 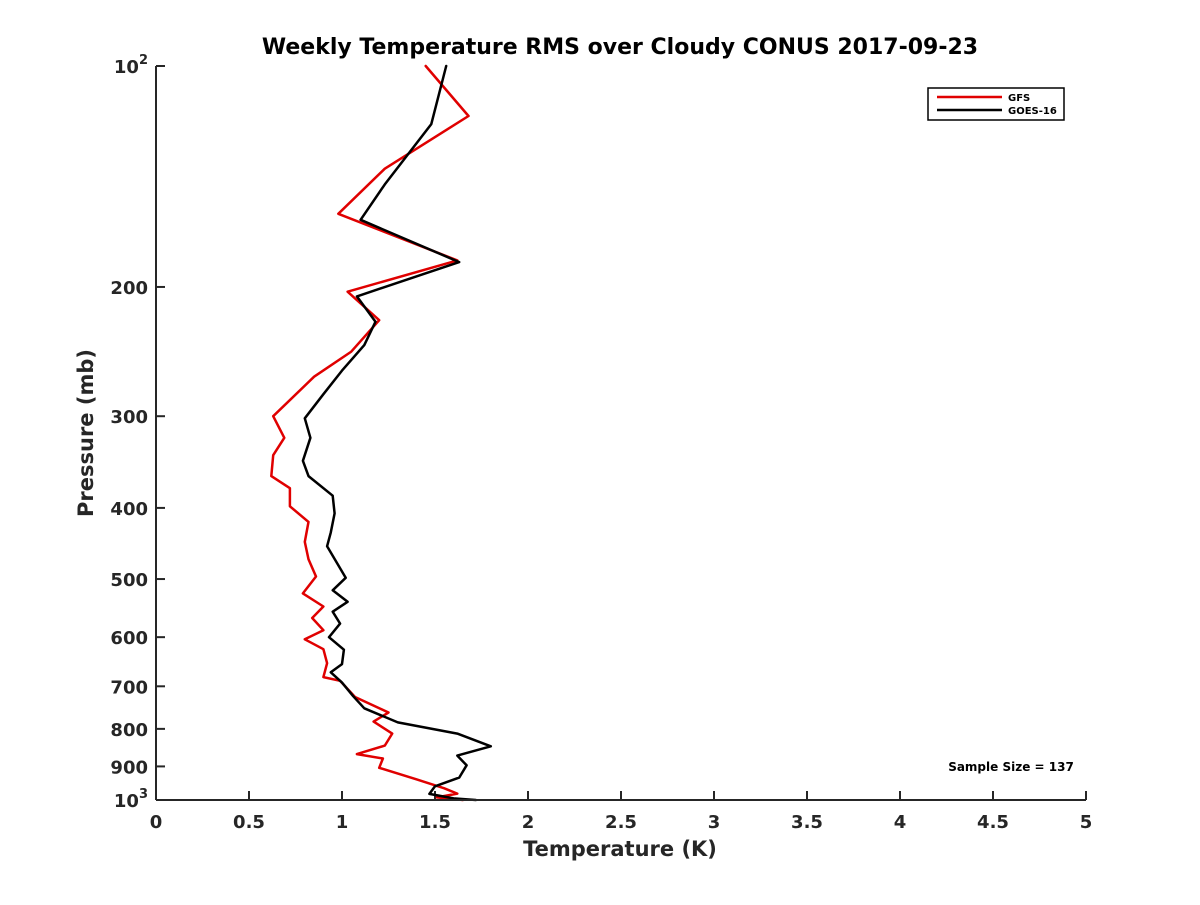 I want to click on x-tick-label: 0, so click(x=156, y=822).